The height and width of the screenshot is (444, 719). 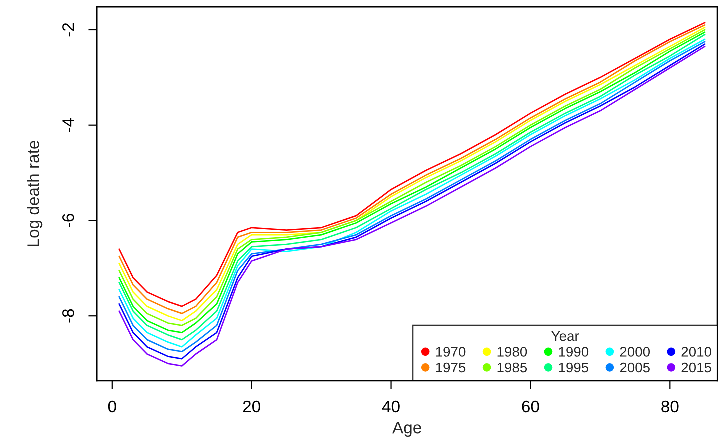 What do you see at coordinates (670, 406) in the screenshot?
I see `x-tick-label: 80` at bounding box center [670, 406].